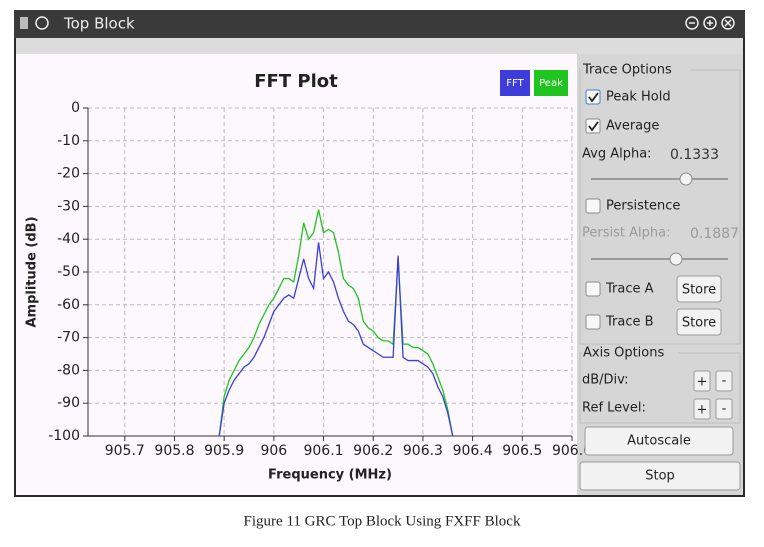  Describe the element at coordinates (728, 23) in the screenshot. I see `close-button` at that location.